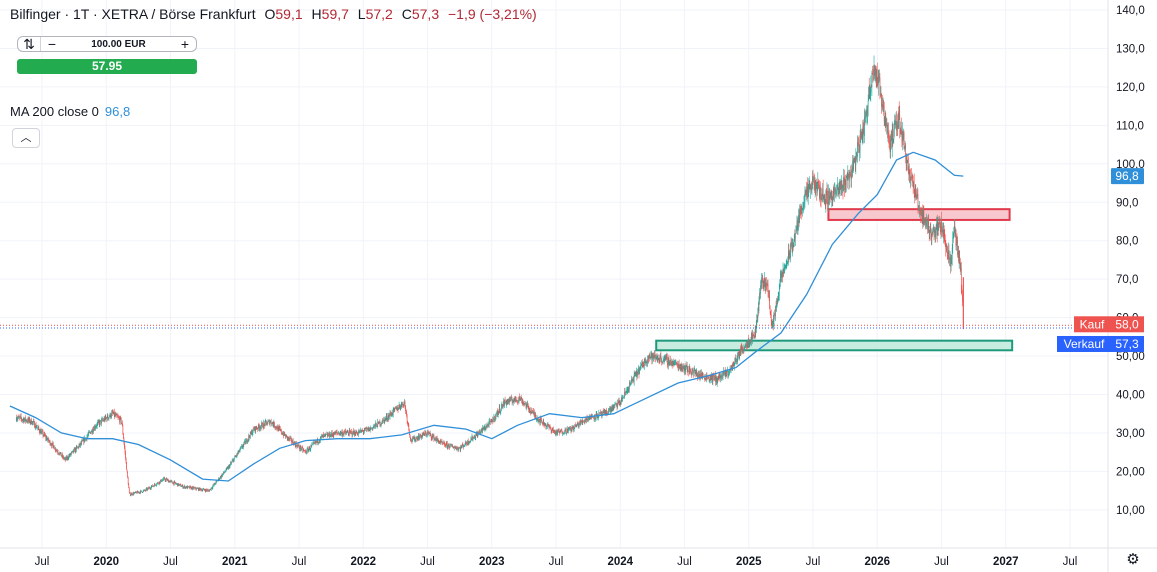 Image resolution: width=1157 pixels, height=572 pixels. I want to click on swap-icon: ⇅, so click(29, 44).